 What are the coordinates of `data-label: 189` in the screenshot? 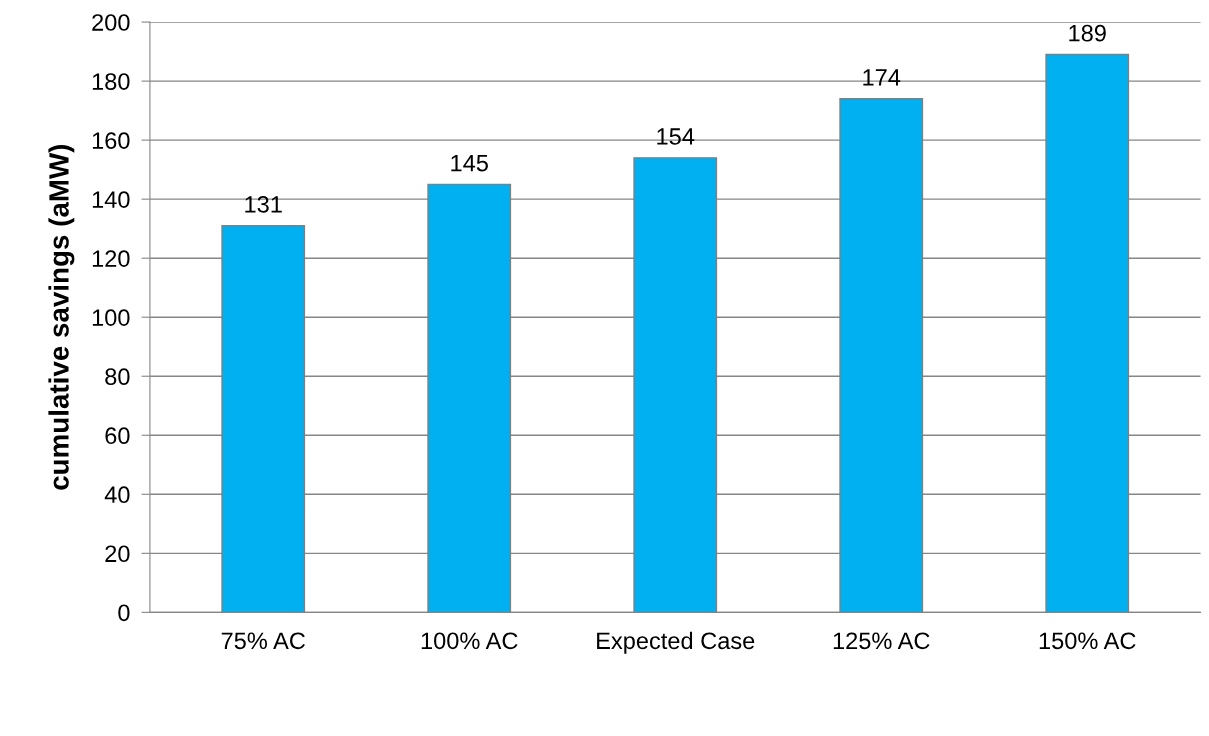 It's located at (1087, 33).